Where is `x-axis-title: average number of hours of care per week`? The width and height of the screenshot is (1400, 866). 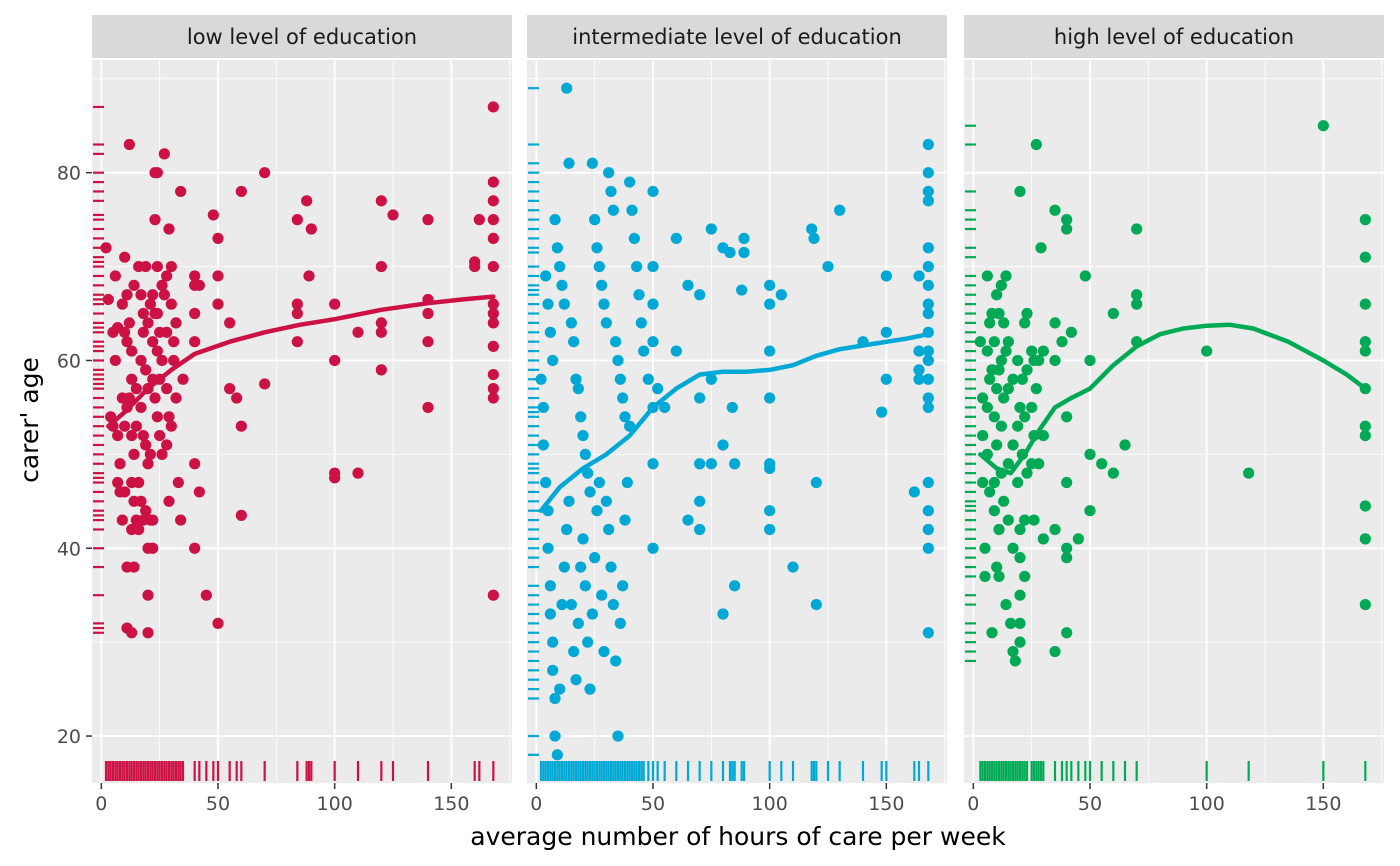 x-axis-title: average number of hours of care per week is located at coordinates (738, 836).